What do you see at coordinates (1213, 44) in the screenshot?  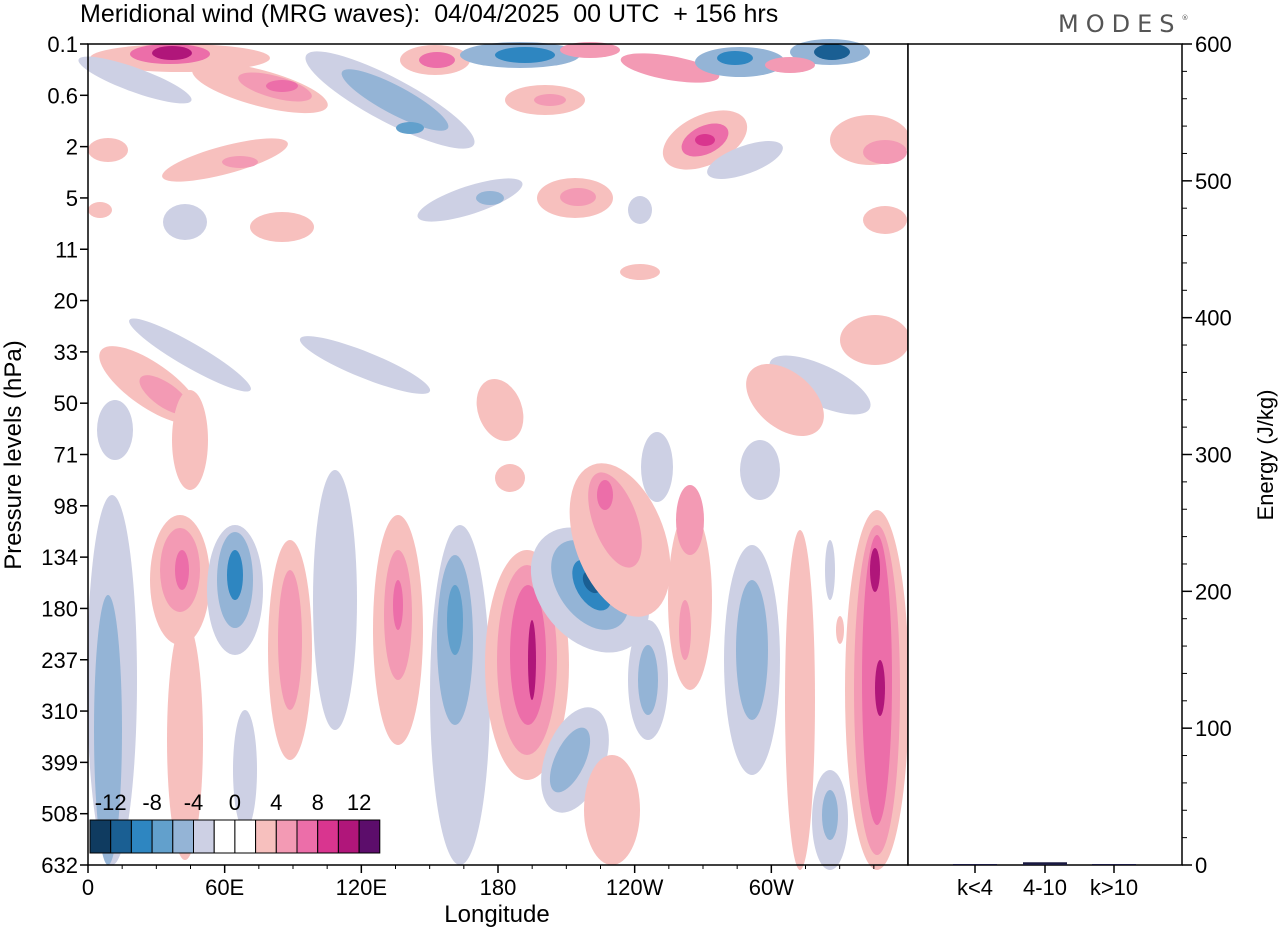 I see `energy-tick-label: 600` at bounding box center [1213, 44].